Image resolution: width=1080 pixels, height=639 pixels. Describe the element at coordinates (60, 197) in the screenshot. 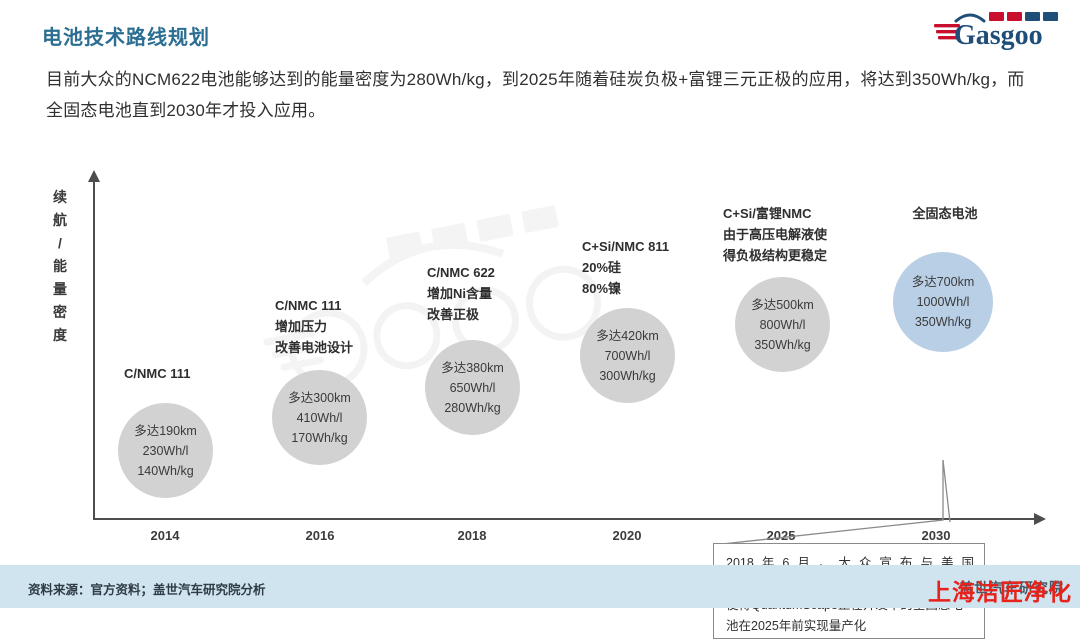

I see `y-axis-char: 续` at that location.